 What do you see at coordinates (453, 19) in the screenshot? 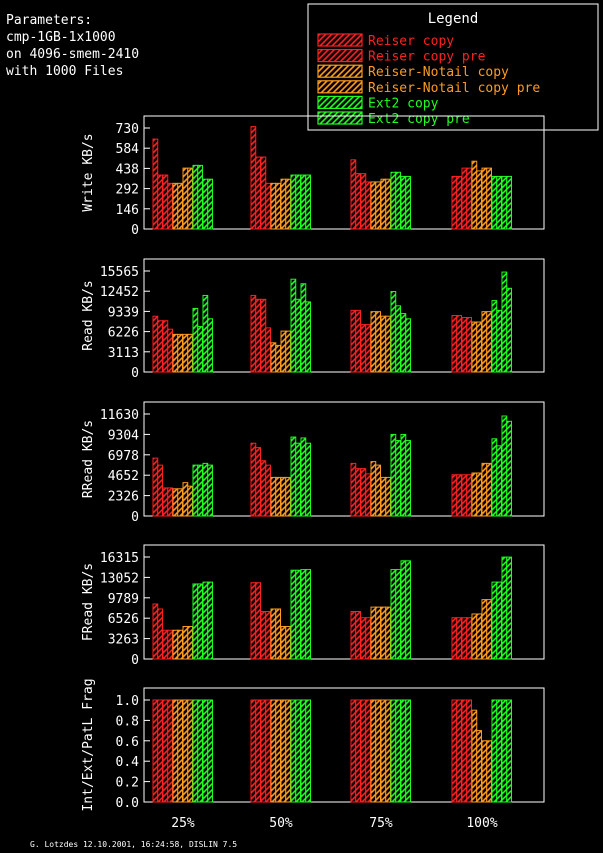
I see `legend-title: Legend` at bounding box center [453, 19].